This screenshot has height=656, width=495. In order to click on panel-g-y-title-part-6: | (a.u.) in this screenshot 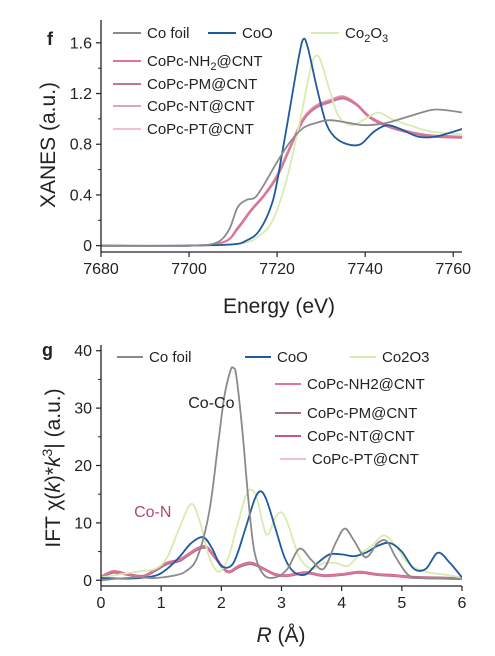, I will do `click(53, 418)`.